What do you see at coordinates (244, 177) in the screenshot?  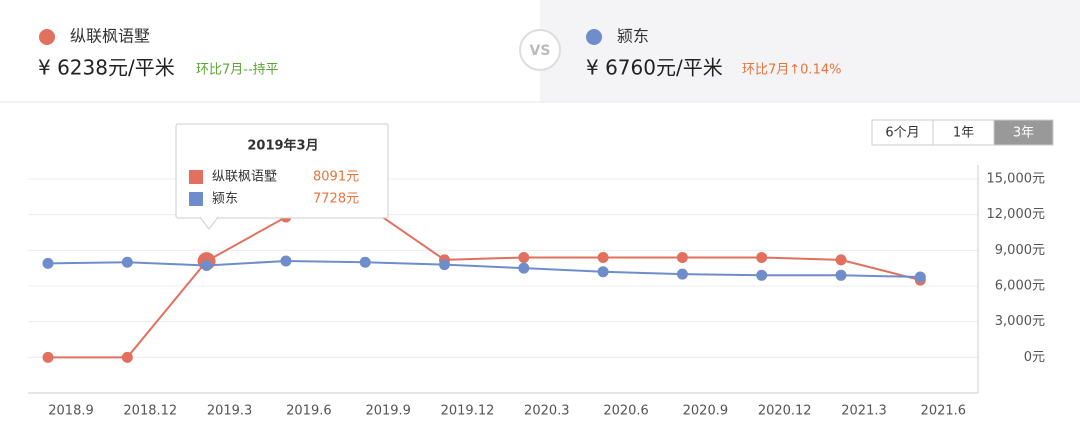 I see `tooltip-name: 纵联枫语墅` at bounding box center [244, 177].